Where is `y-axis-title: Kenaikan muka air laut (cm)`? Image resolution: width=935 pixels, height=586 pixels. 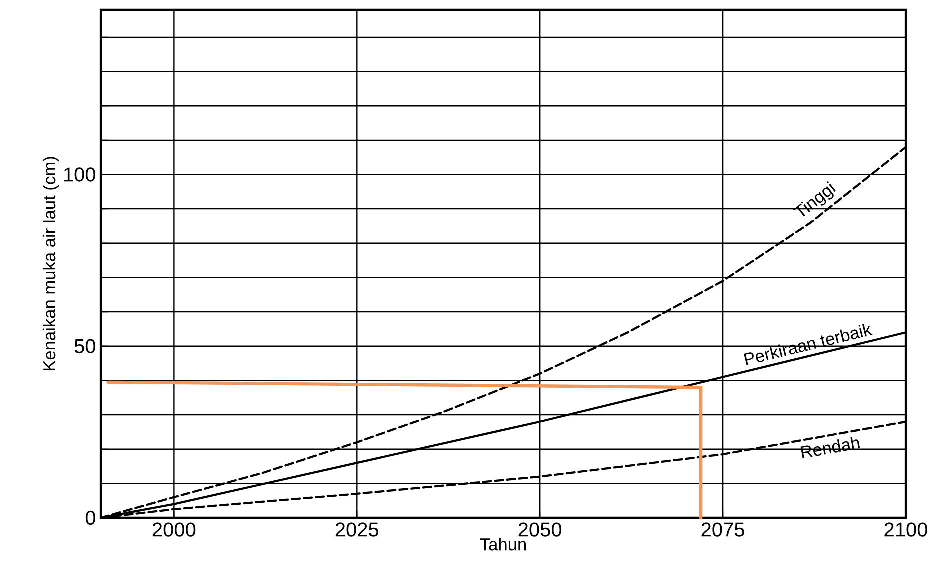
y-axis-title: Kenaikan muka air laut (cm) is located at coordinates (51, 263).